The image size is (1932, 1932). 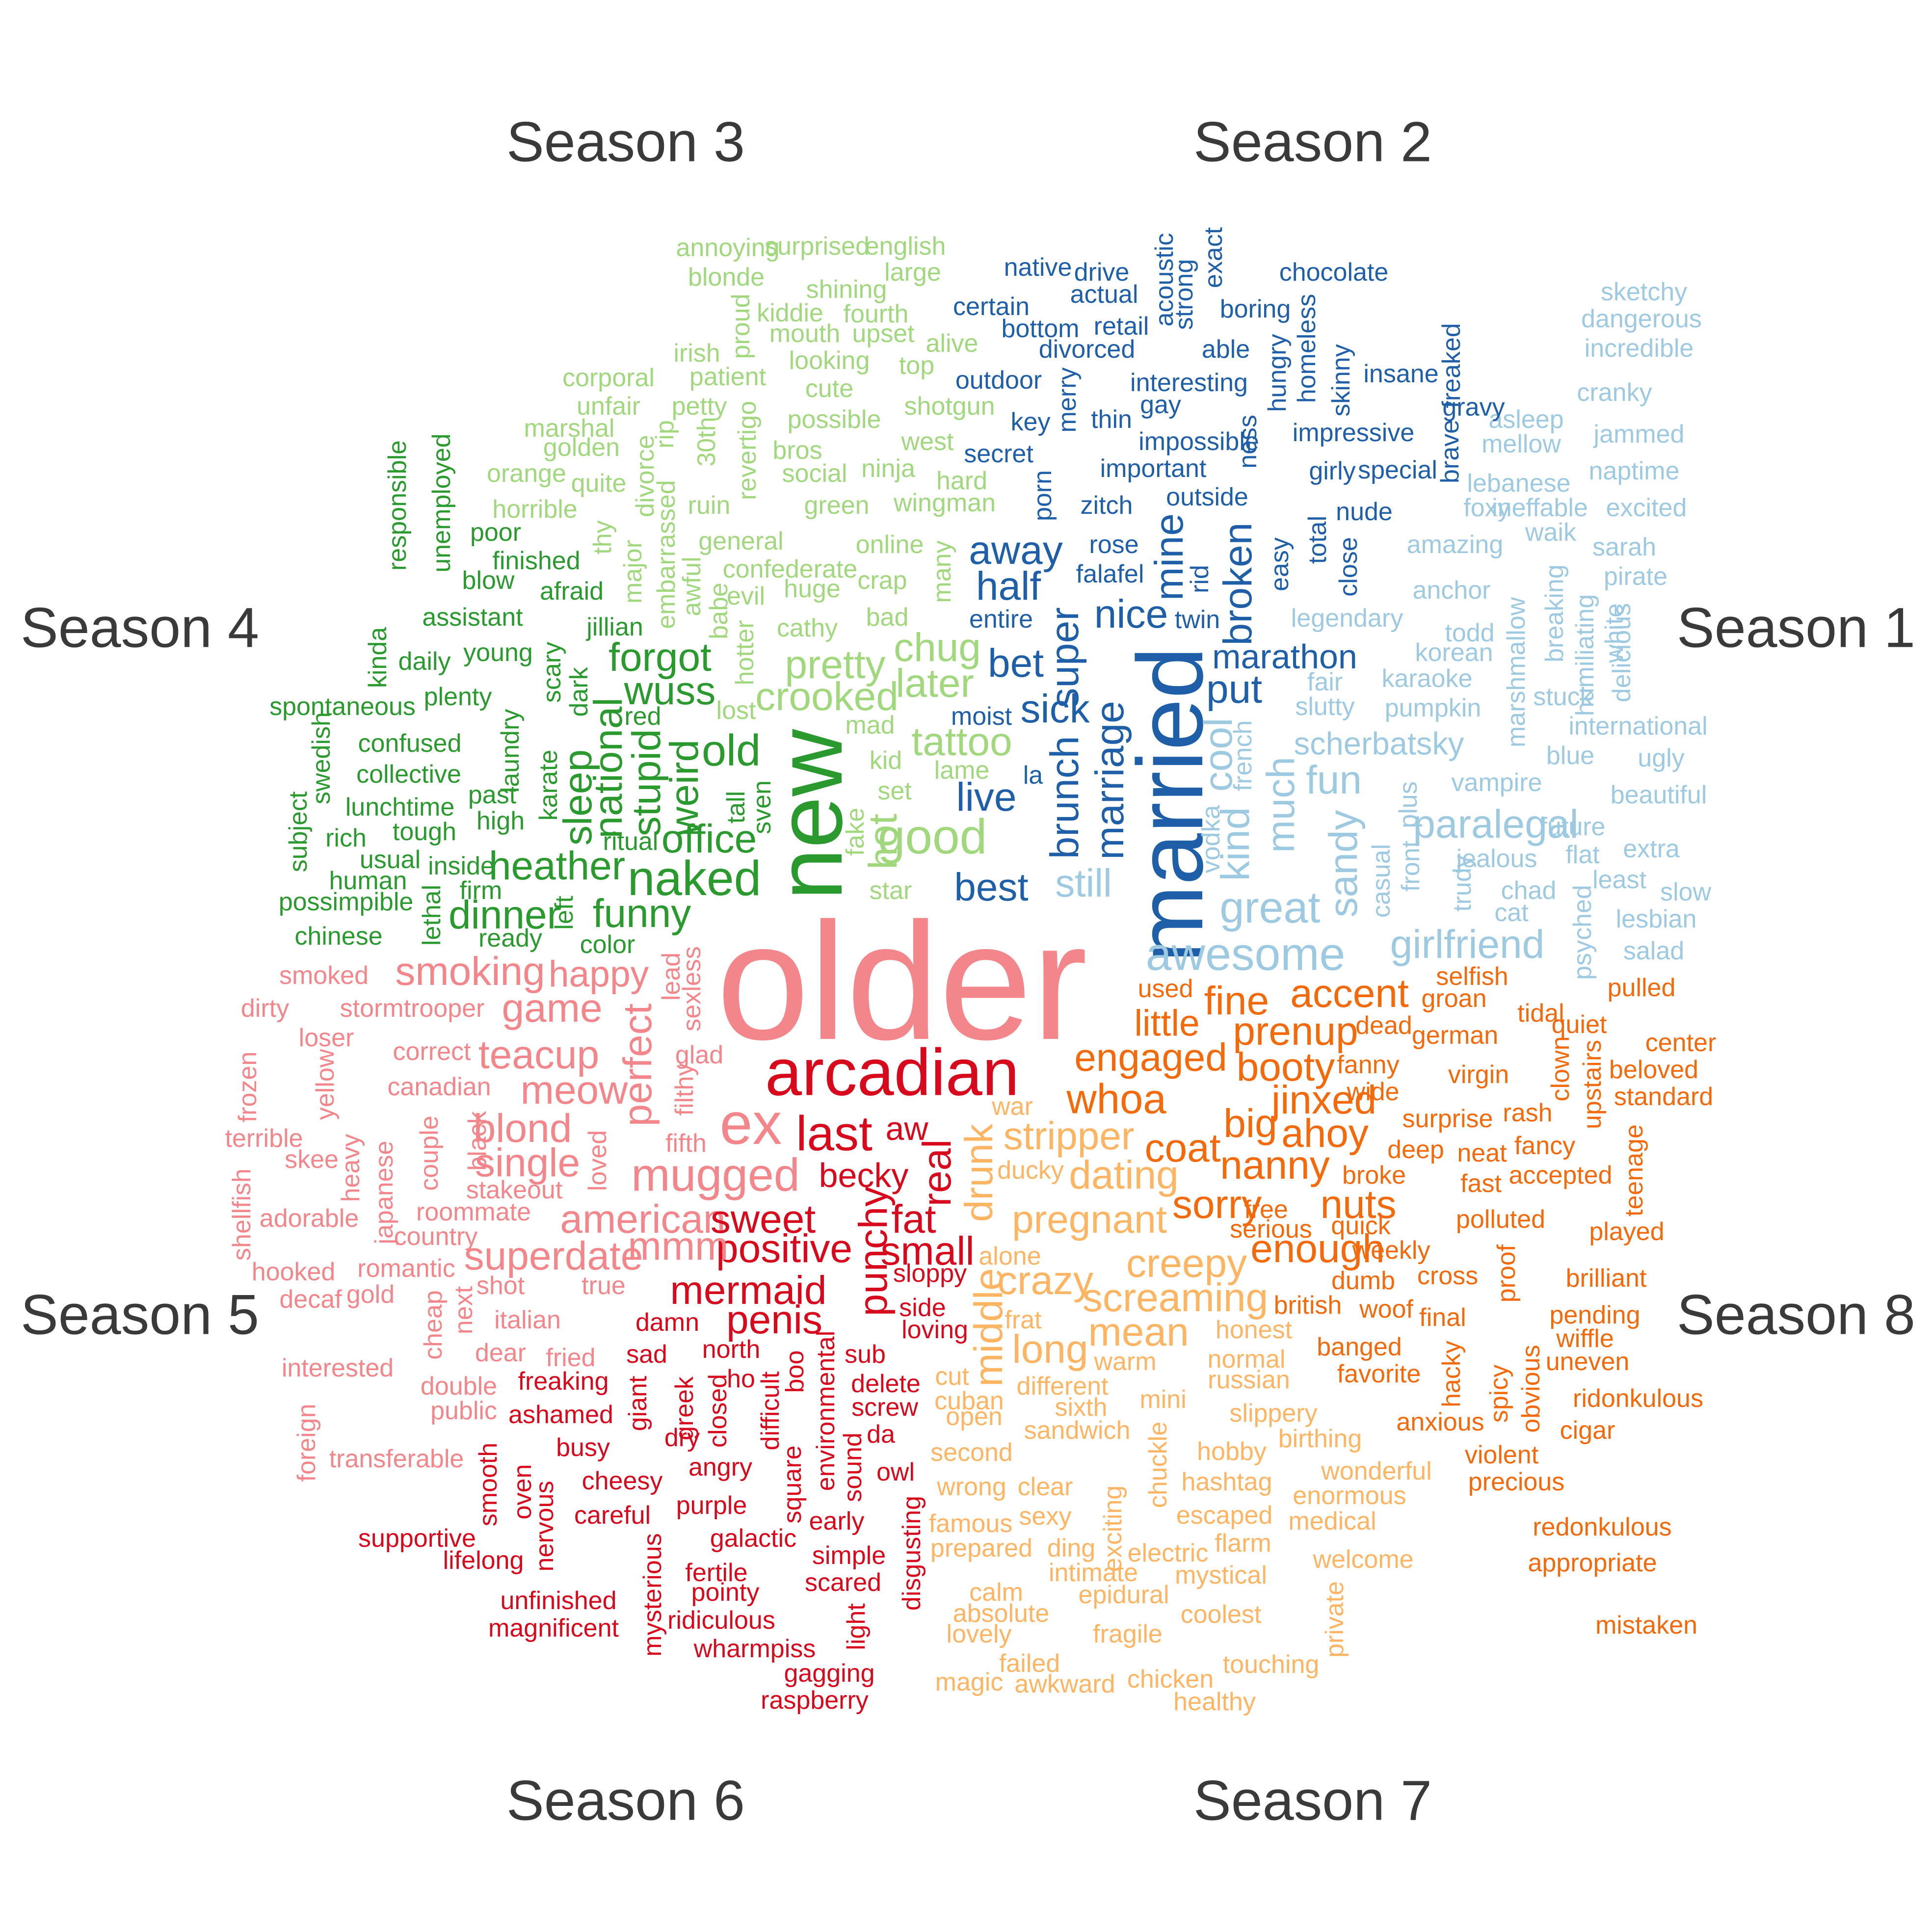 What do you see at coordinates (598, 974) in the screenshot?
I see `word-happy: happy` at bounding box center [598, 974].